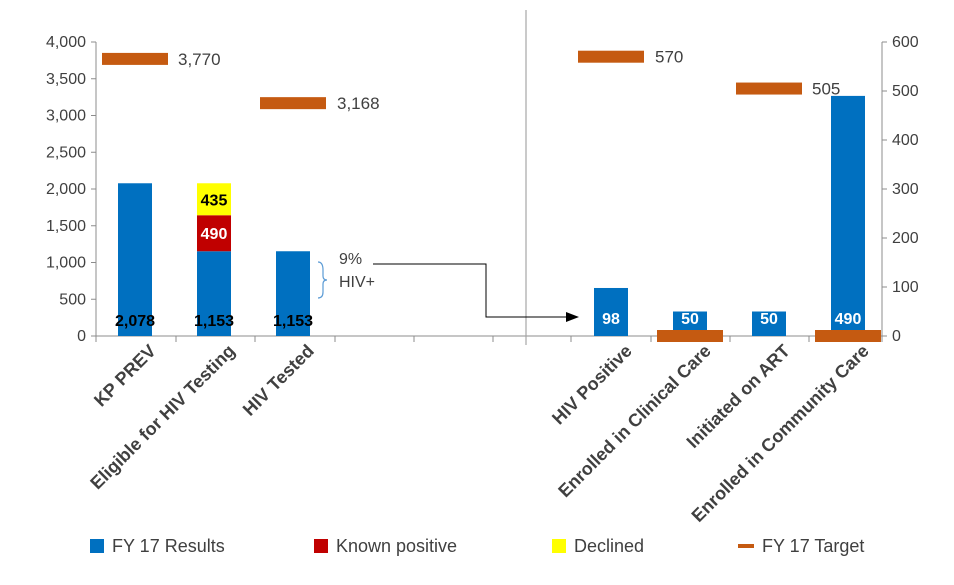 Image resolution: width=954 pixels, height=585 pixels. Describe the element at coordinates (905, 140) in the screenshot. I see `y-right-tick-label: 400` at that location.